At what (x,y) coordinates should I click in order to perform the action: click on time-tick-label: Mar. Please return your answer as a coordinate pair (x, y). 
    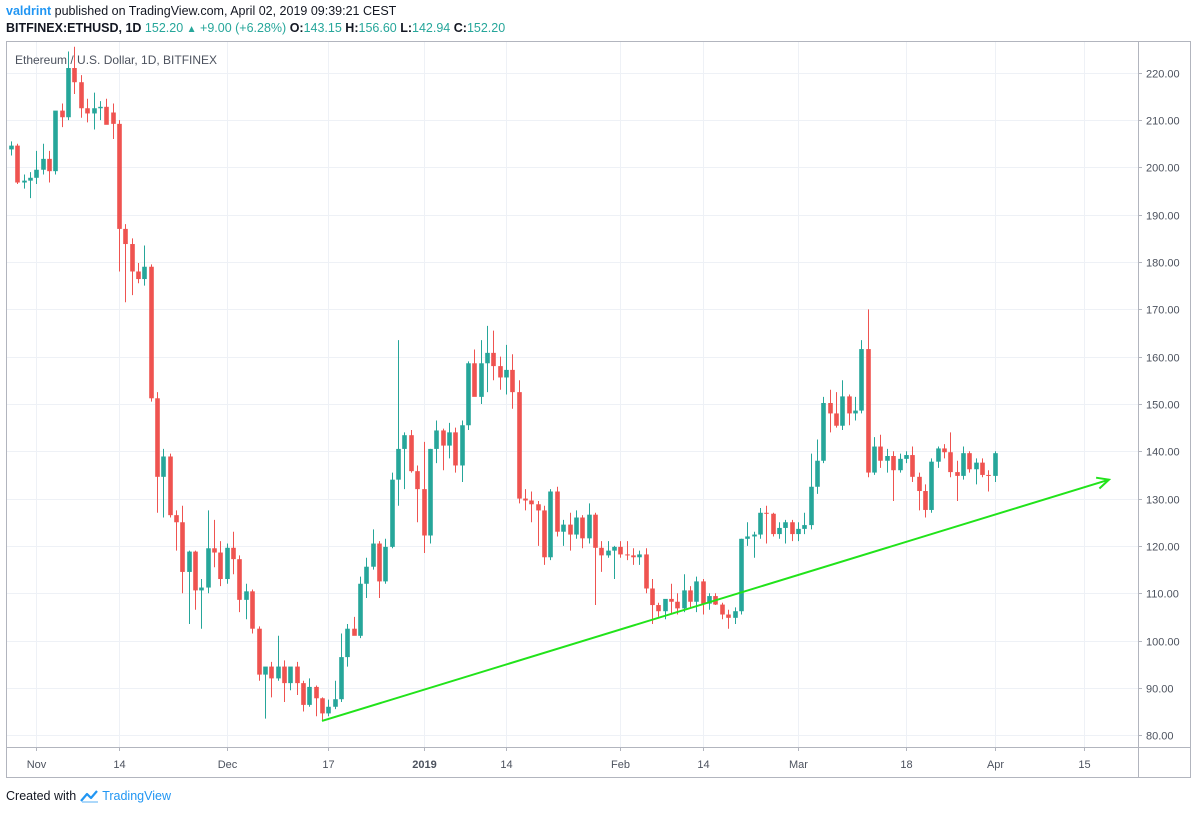
    Looking at the image, I should click on (798, 765).